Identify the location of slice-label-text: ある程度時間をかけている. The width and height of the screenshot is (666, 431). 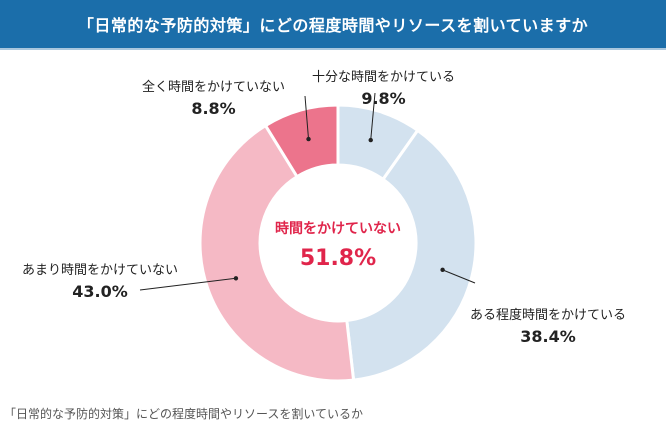
(548, 315).